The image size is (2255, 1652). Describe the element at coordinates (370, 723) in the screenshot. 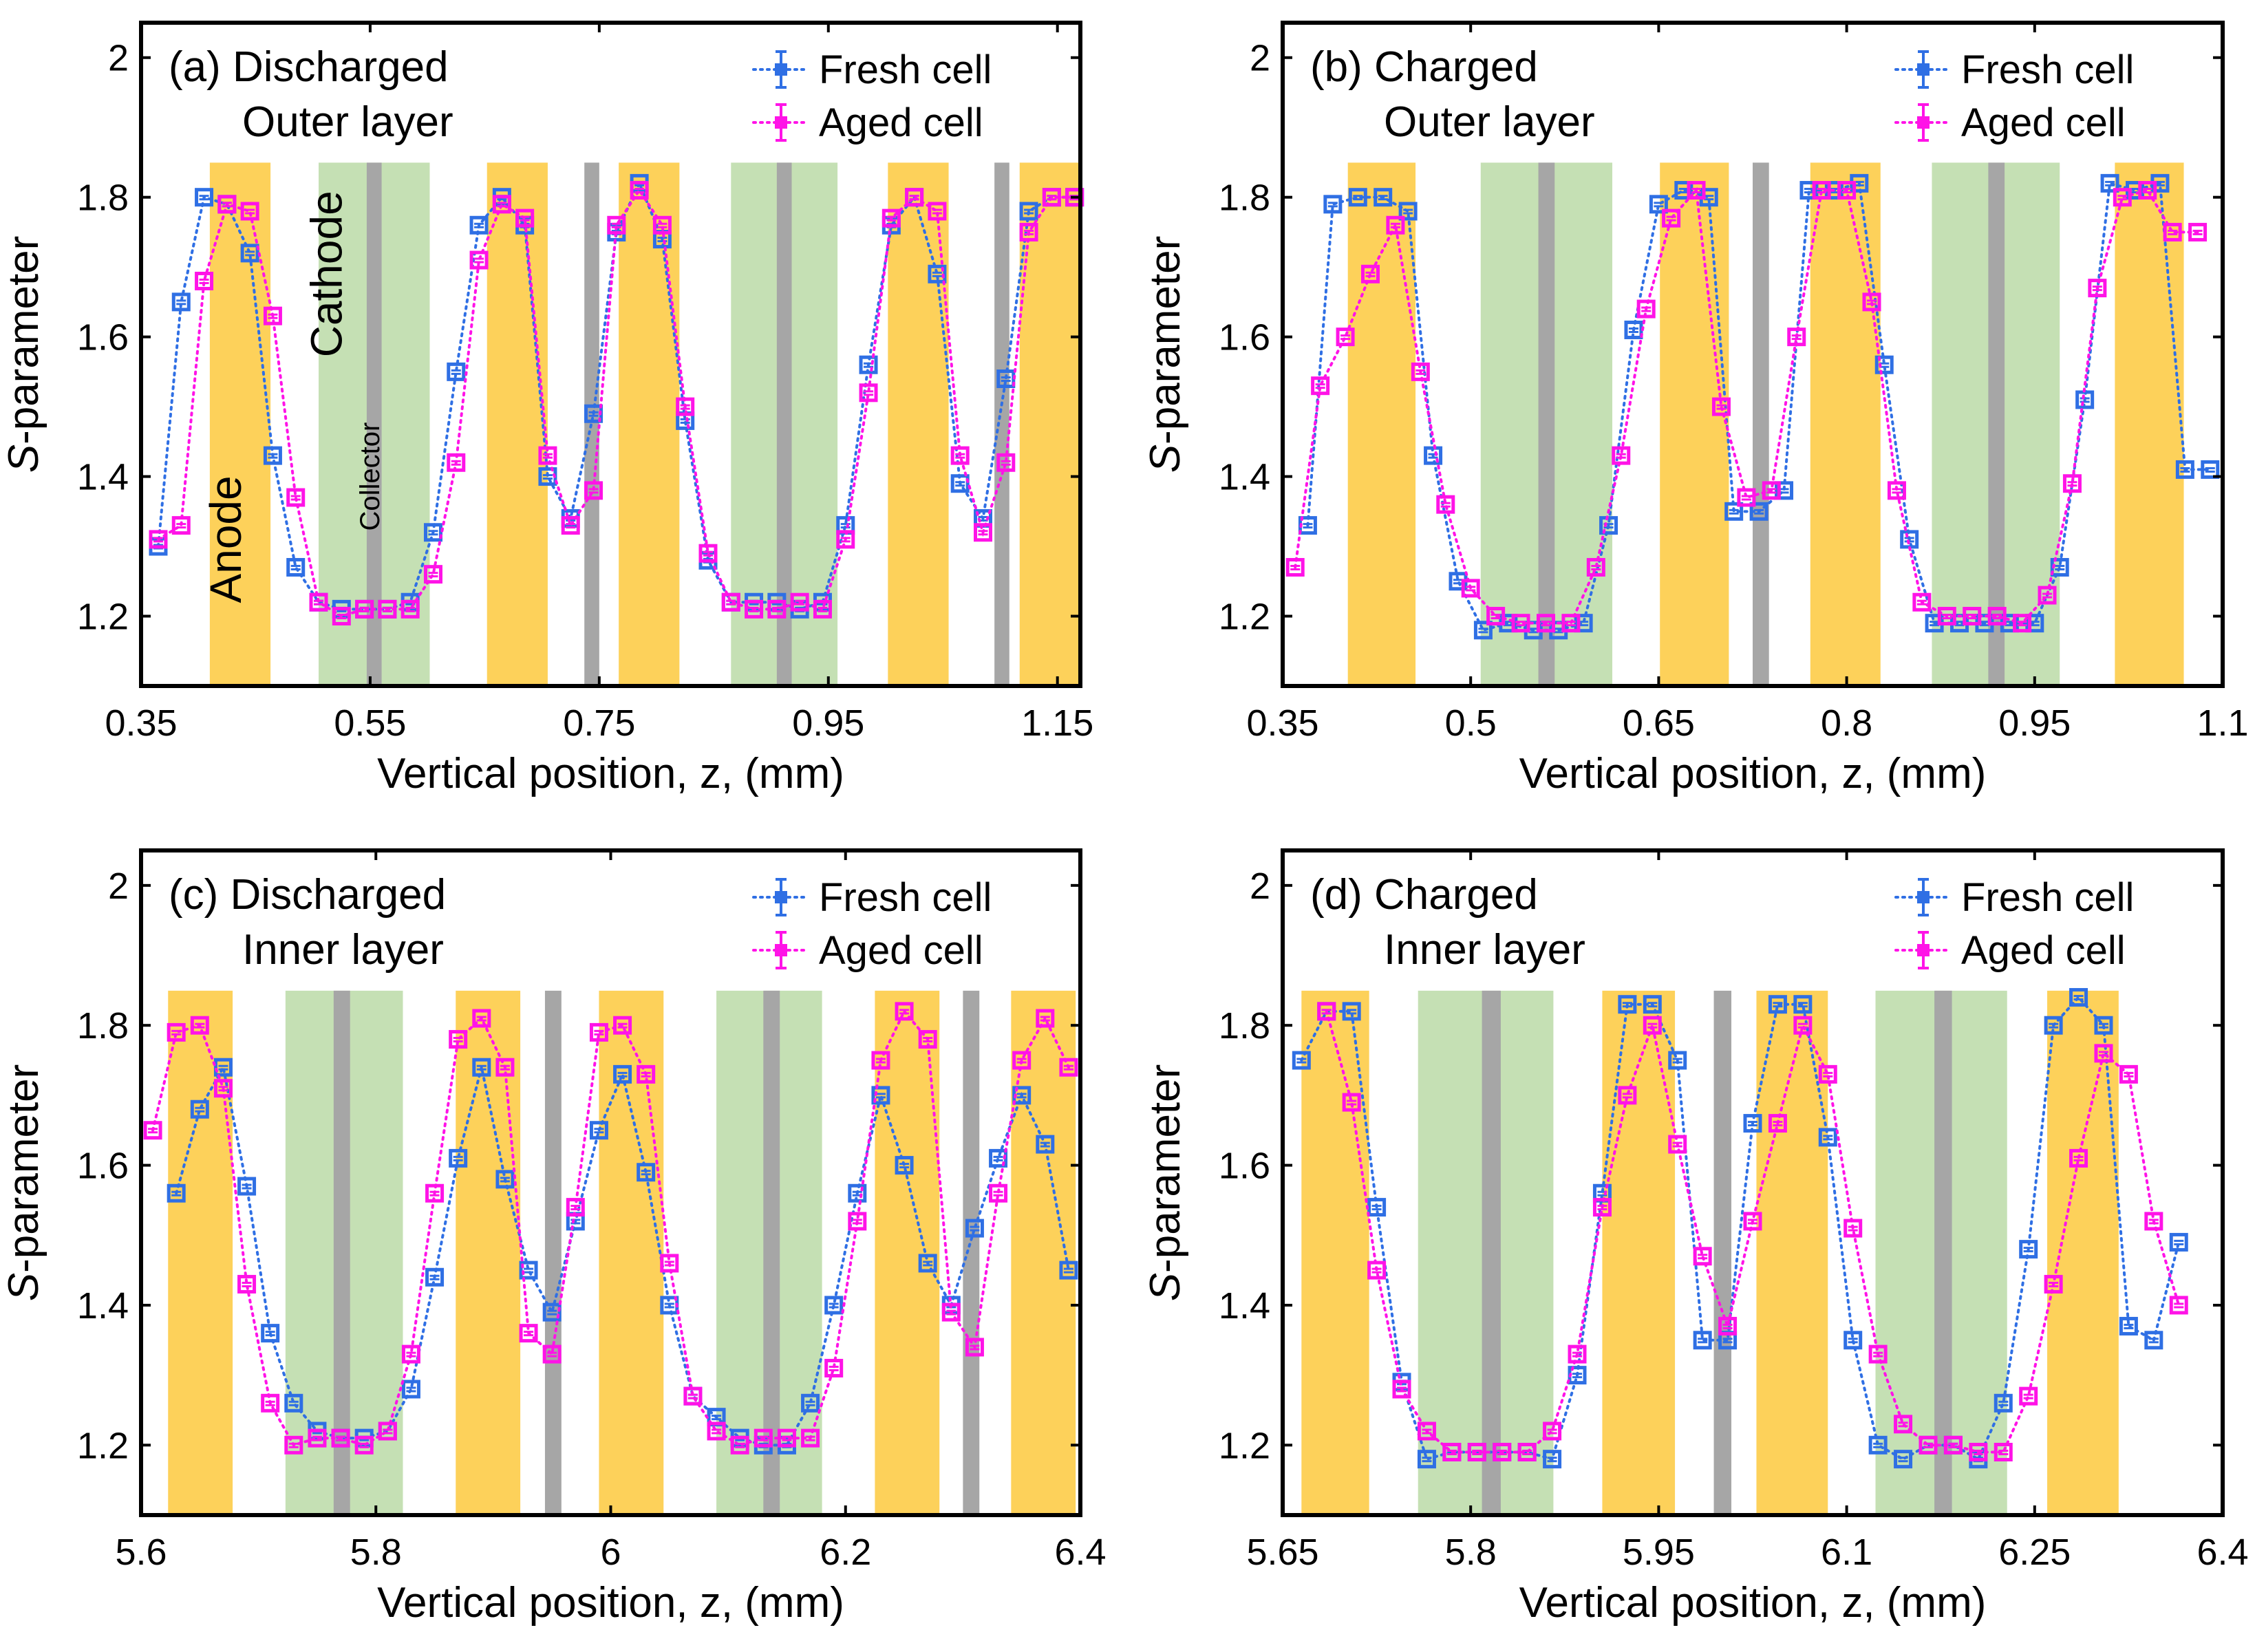

I see `x-tick-label: 0.55` at that location.